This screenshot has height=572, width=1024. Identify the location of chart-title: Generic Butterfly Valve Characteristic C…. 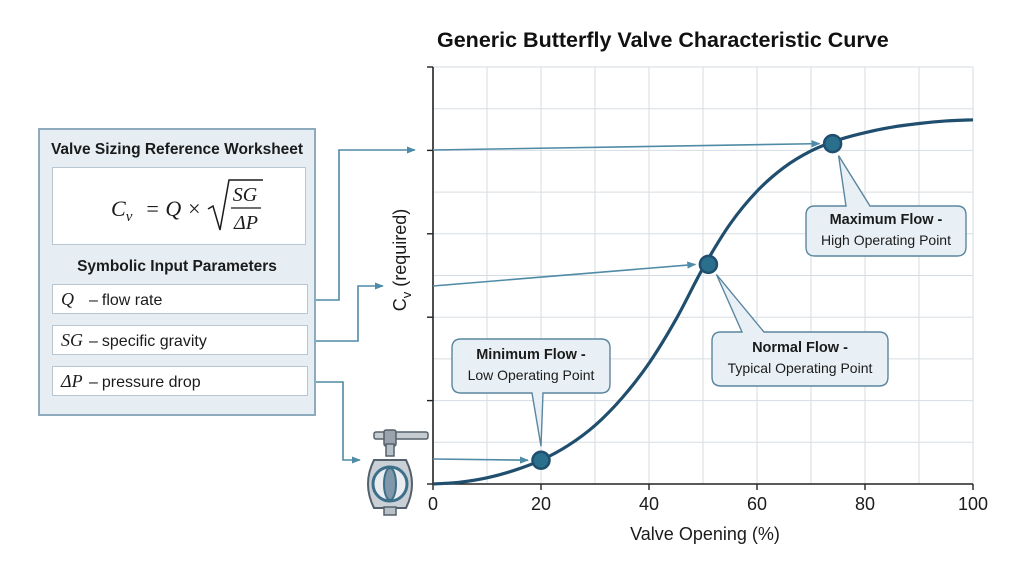
(663, 40).